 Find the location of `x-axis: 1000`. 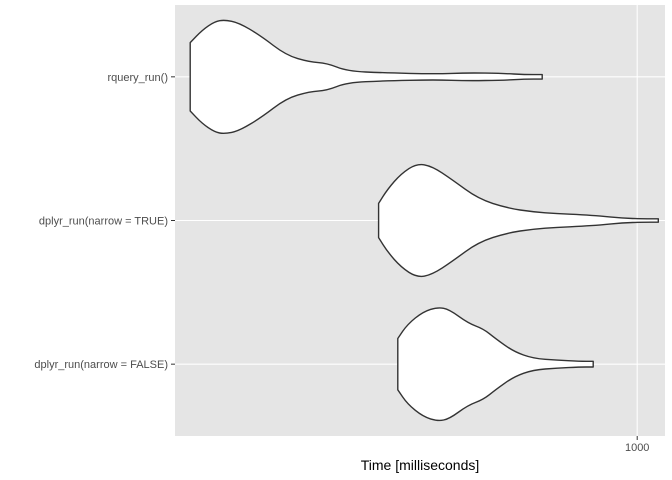

x-axis: 1000 is located at coordinates (637, 445).